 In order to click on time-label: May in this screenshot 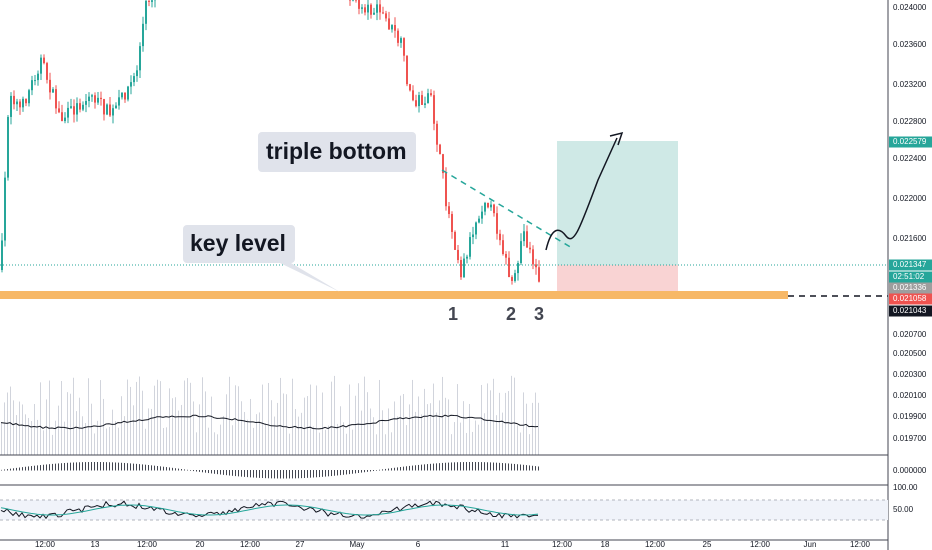, I will do `click(356, 544)`.